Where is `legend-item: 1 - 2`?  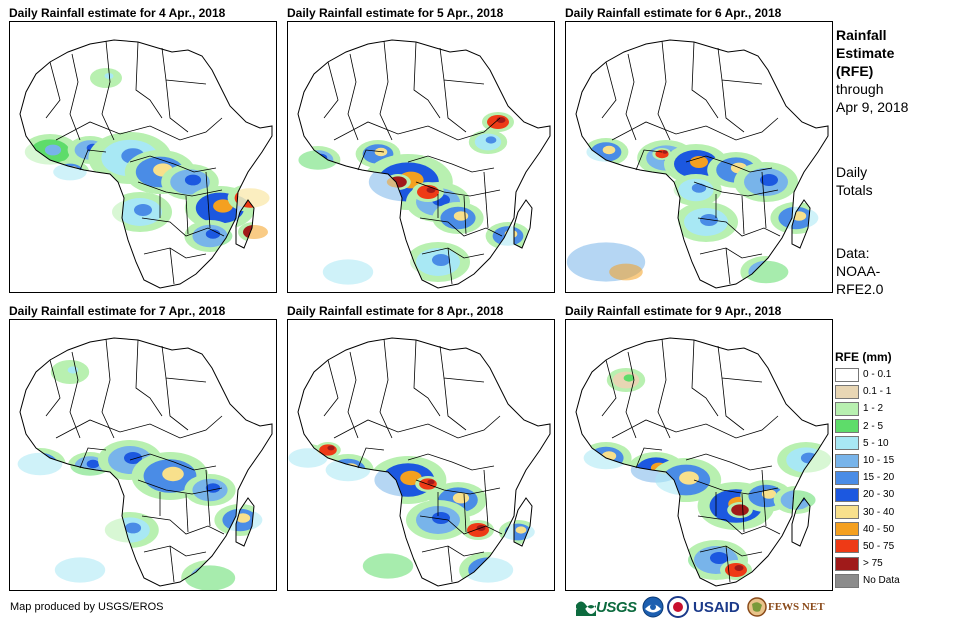 legend-item: 1 - 2 is located at coordinates (897, 408).